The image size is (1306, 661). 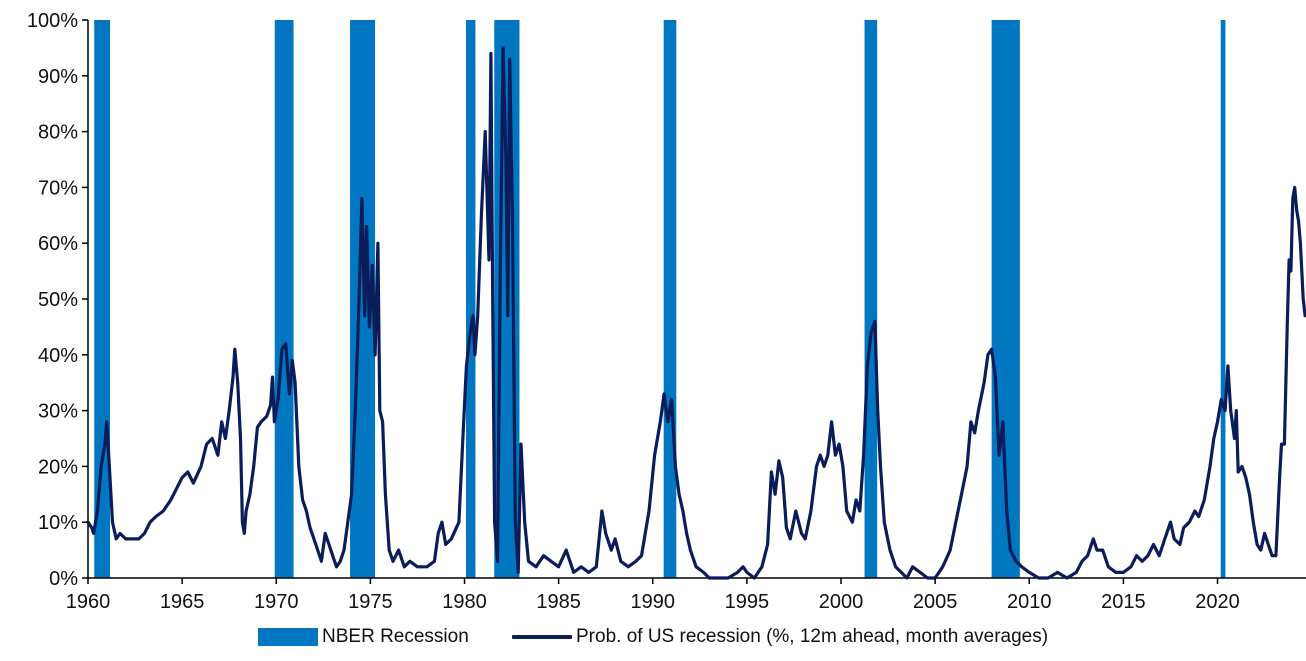 What do you see at coordinates (276, 602) in the screenshot?
I see `x-tick-label: 1970` at bounding box center [276, 602].